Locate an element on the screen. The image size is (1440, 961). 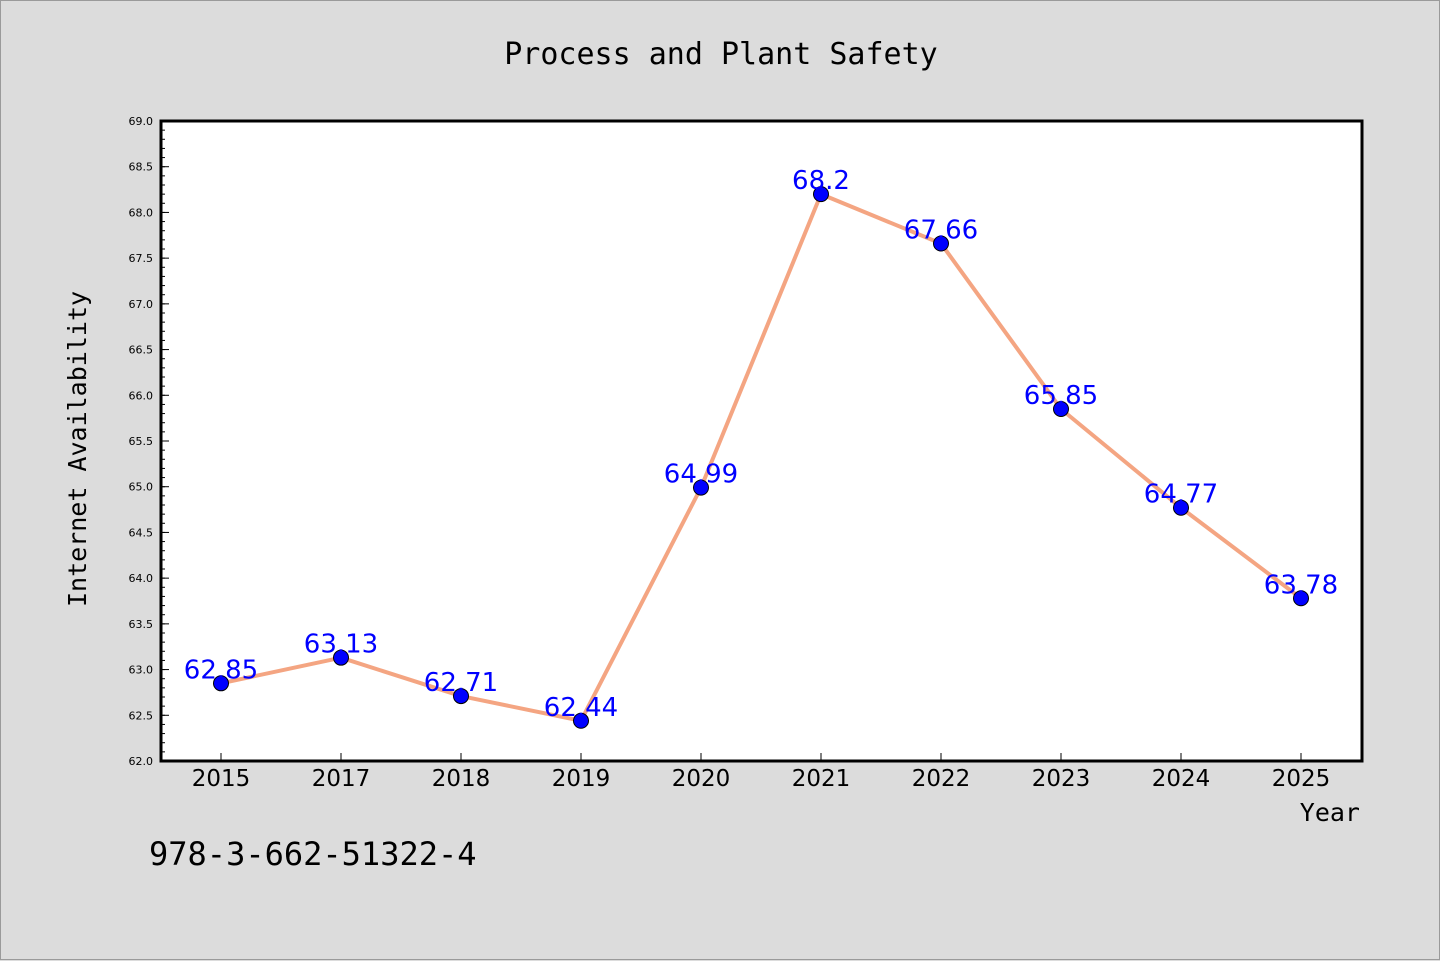
y-tick-label: 64.5 is located at coordinates (141, 532).